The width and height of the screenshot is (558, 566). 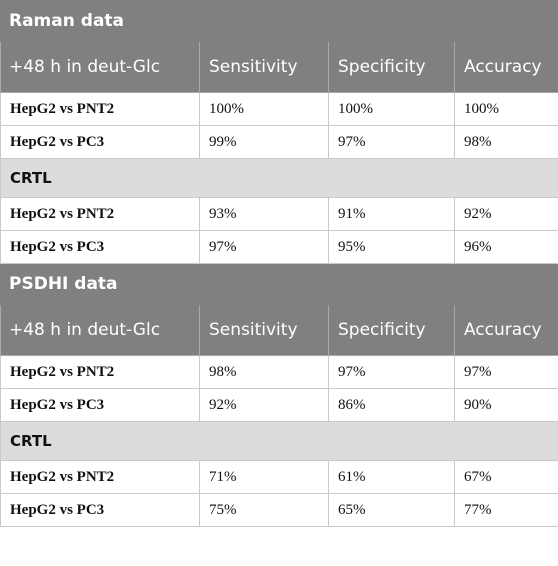 I want to click on section-title-row: PSDHI data, so click(x=279, y=284).